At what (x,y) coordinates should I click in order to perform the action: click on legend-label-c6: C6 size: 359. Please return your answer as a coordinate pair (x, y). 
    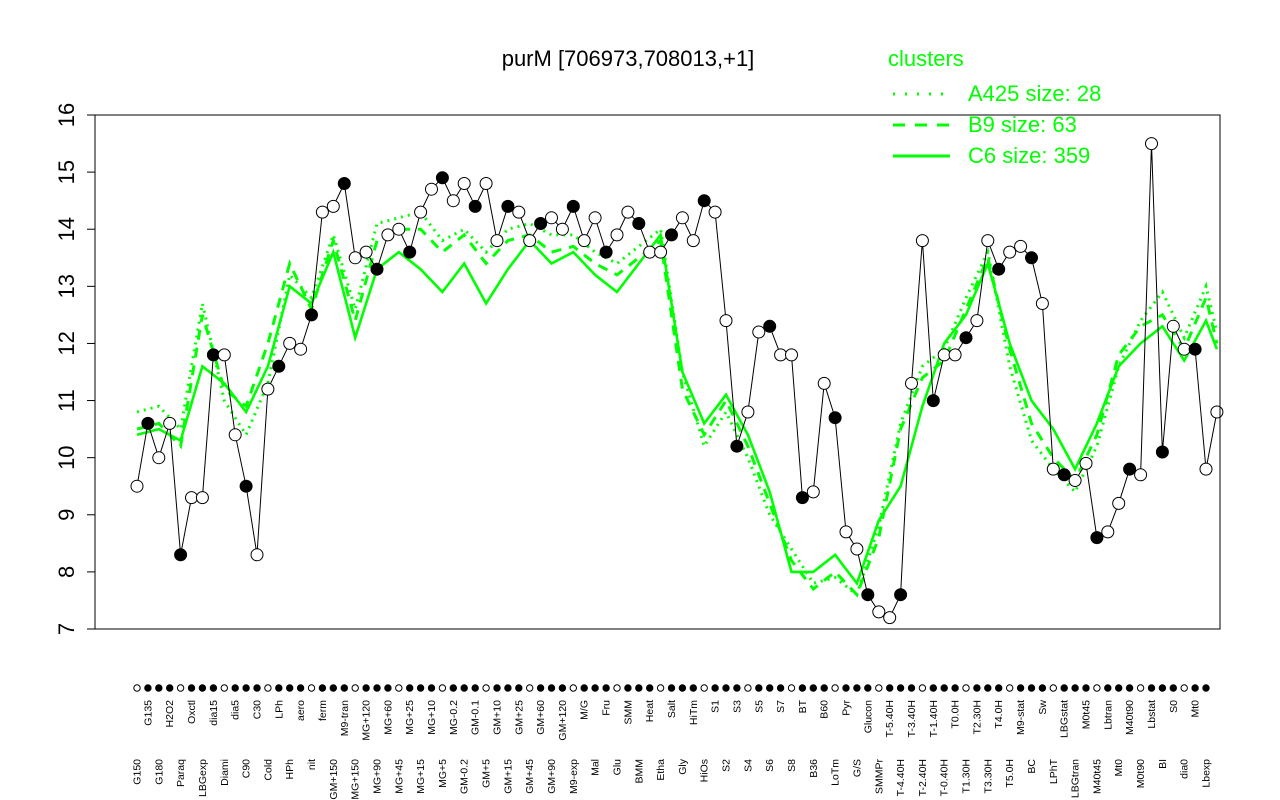
    Looking at the image, I should click on (1029, 155).